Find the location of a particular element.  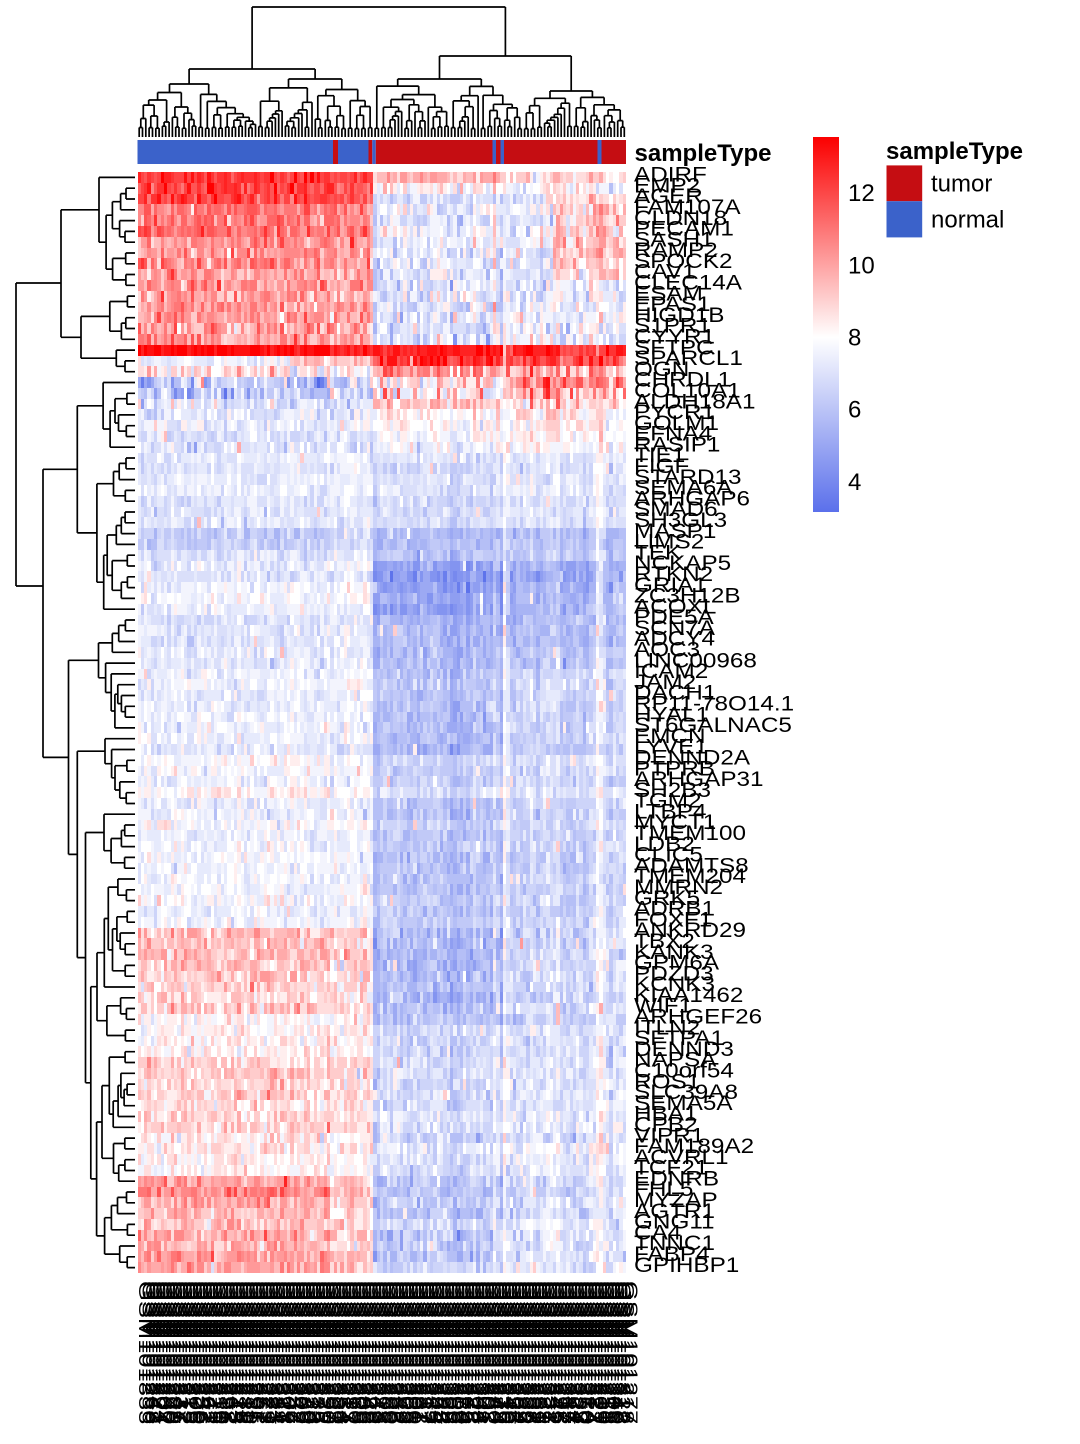

svg-text: GOLM1 is located at coordinates (676, 422).